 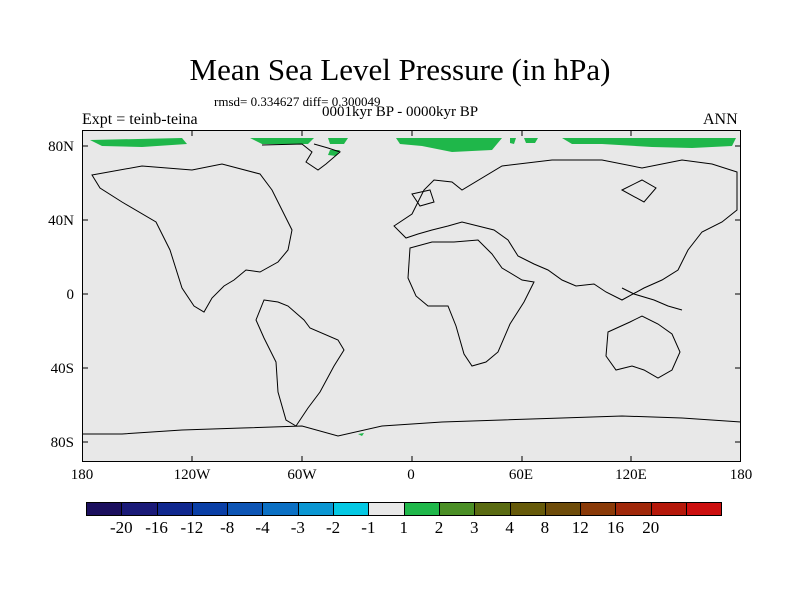 I want to click on colorbar-label: 8, so click(x=545, y=527).